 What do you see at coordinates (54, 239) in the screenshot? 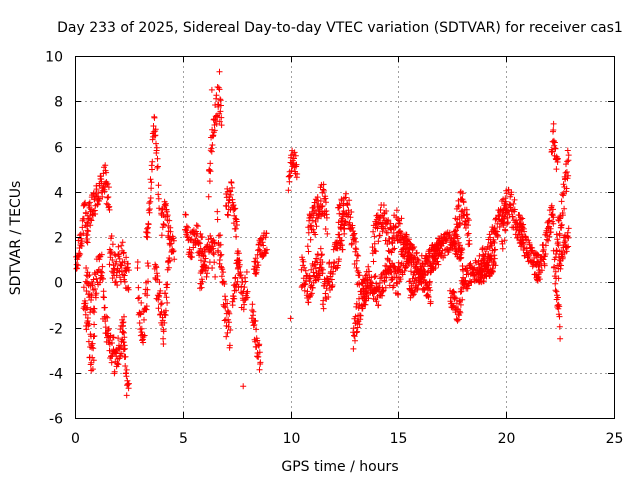
I see `y-tick-labels: -6 -4 -2 0 2 4 6 8 10` at bounding box center [54, 239].